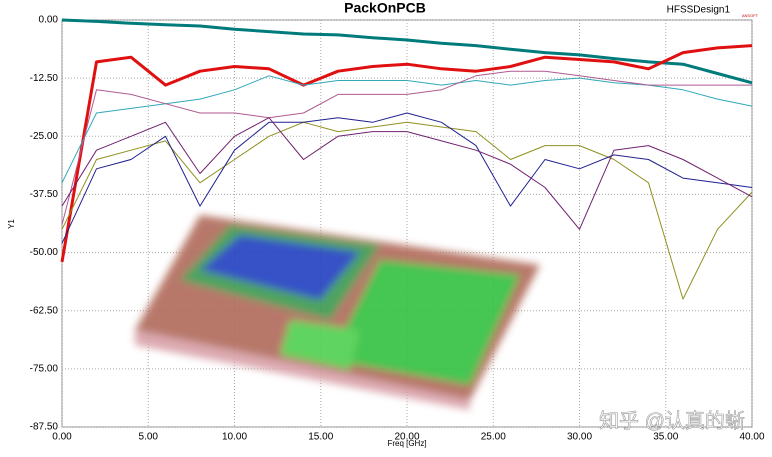  Describe the element at coordinates (406, 437) in the screenshot. I see `x-tick-label: 20.00` at that location.